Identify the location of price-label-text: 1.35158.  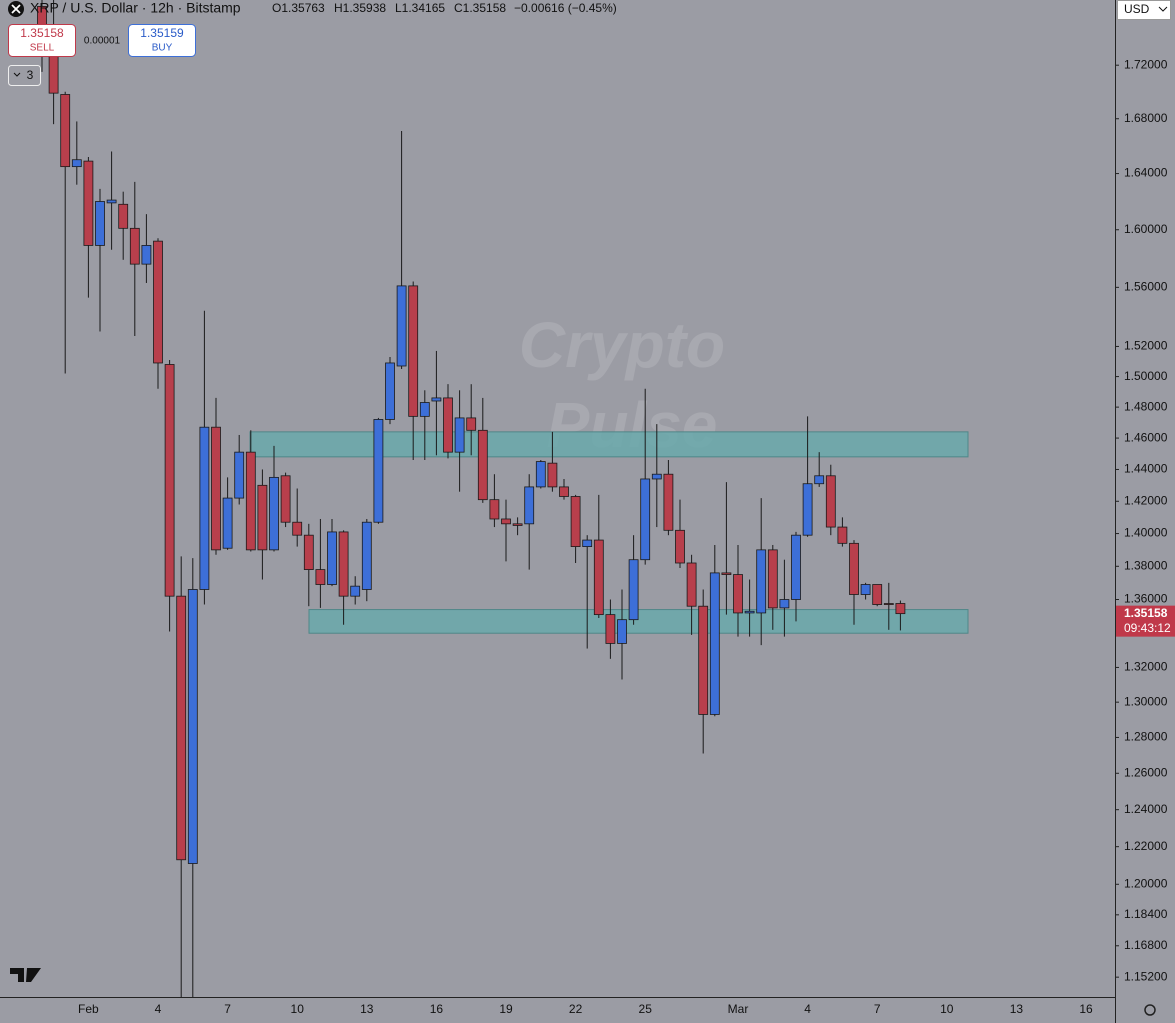
(1146, 613).